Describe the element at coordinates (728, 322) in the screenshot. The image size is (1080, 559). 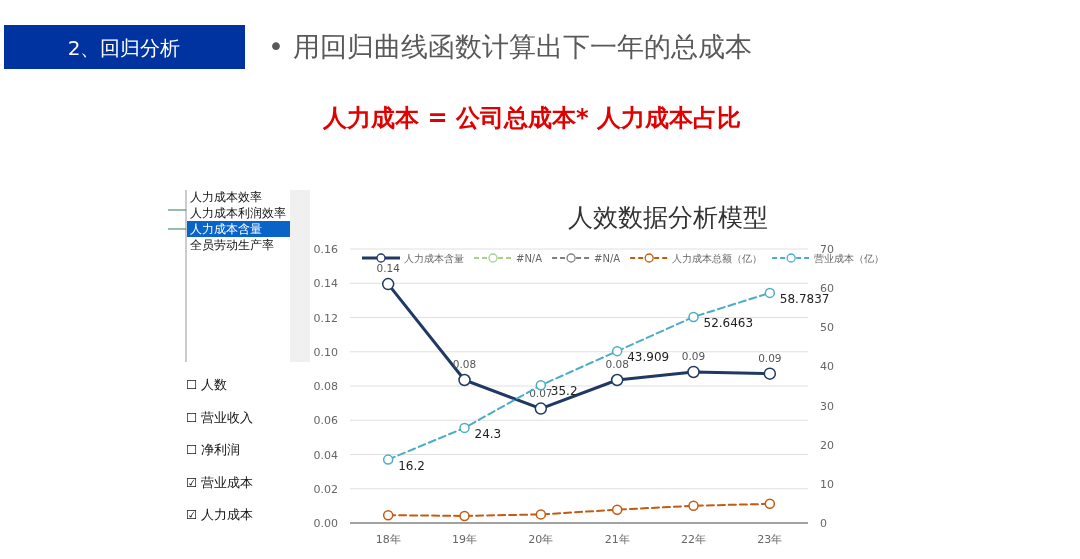
I see `data-label: 52.6463` at that location.